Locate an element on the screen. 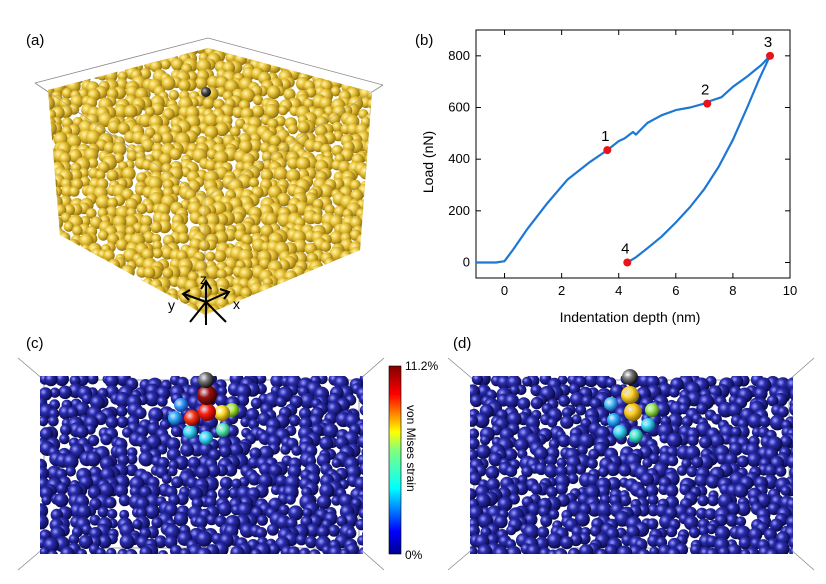 The width and height of the screenshot is (826, 584). colorbar-title: von Mises strain is located at coordinates (411, 448).